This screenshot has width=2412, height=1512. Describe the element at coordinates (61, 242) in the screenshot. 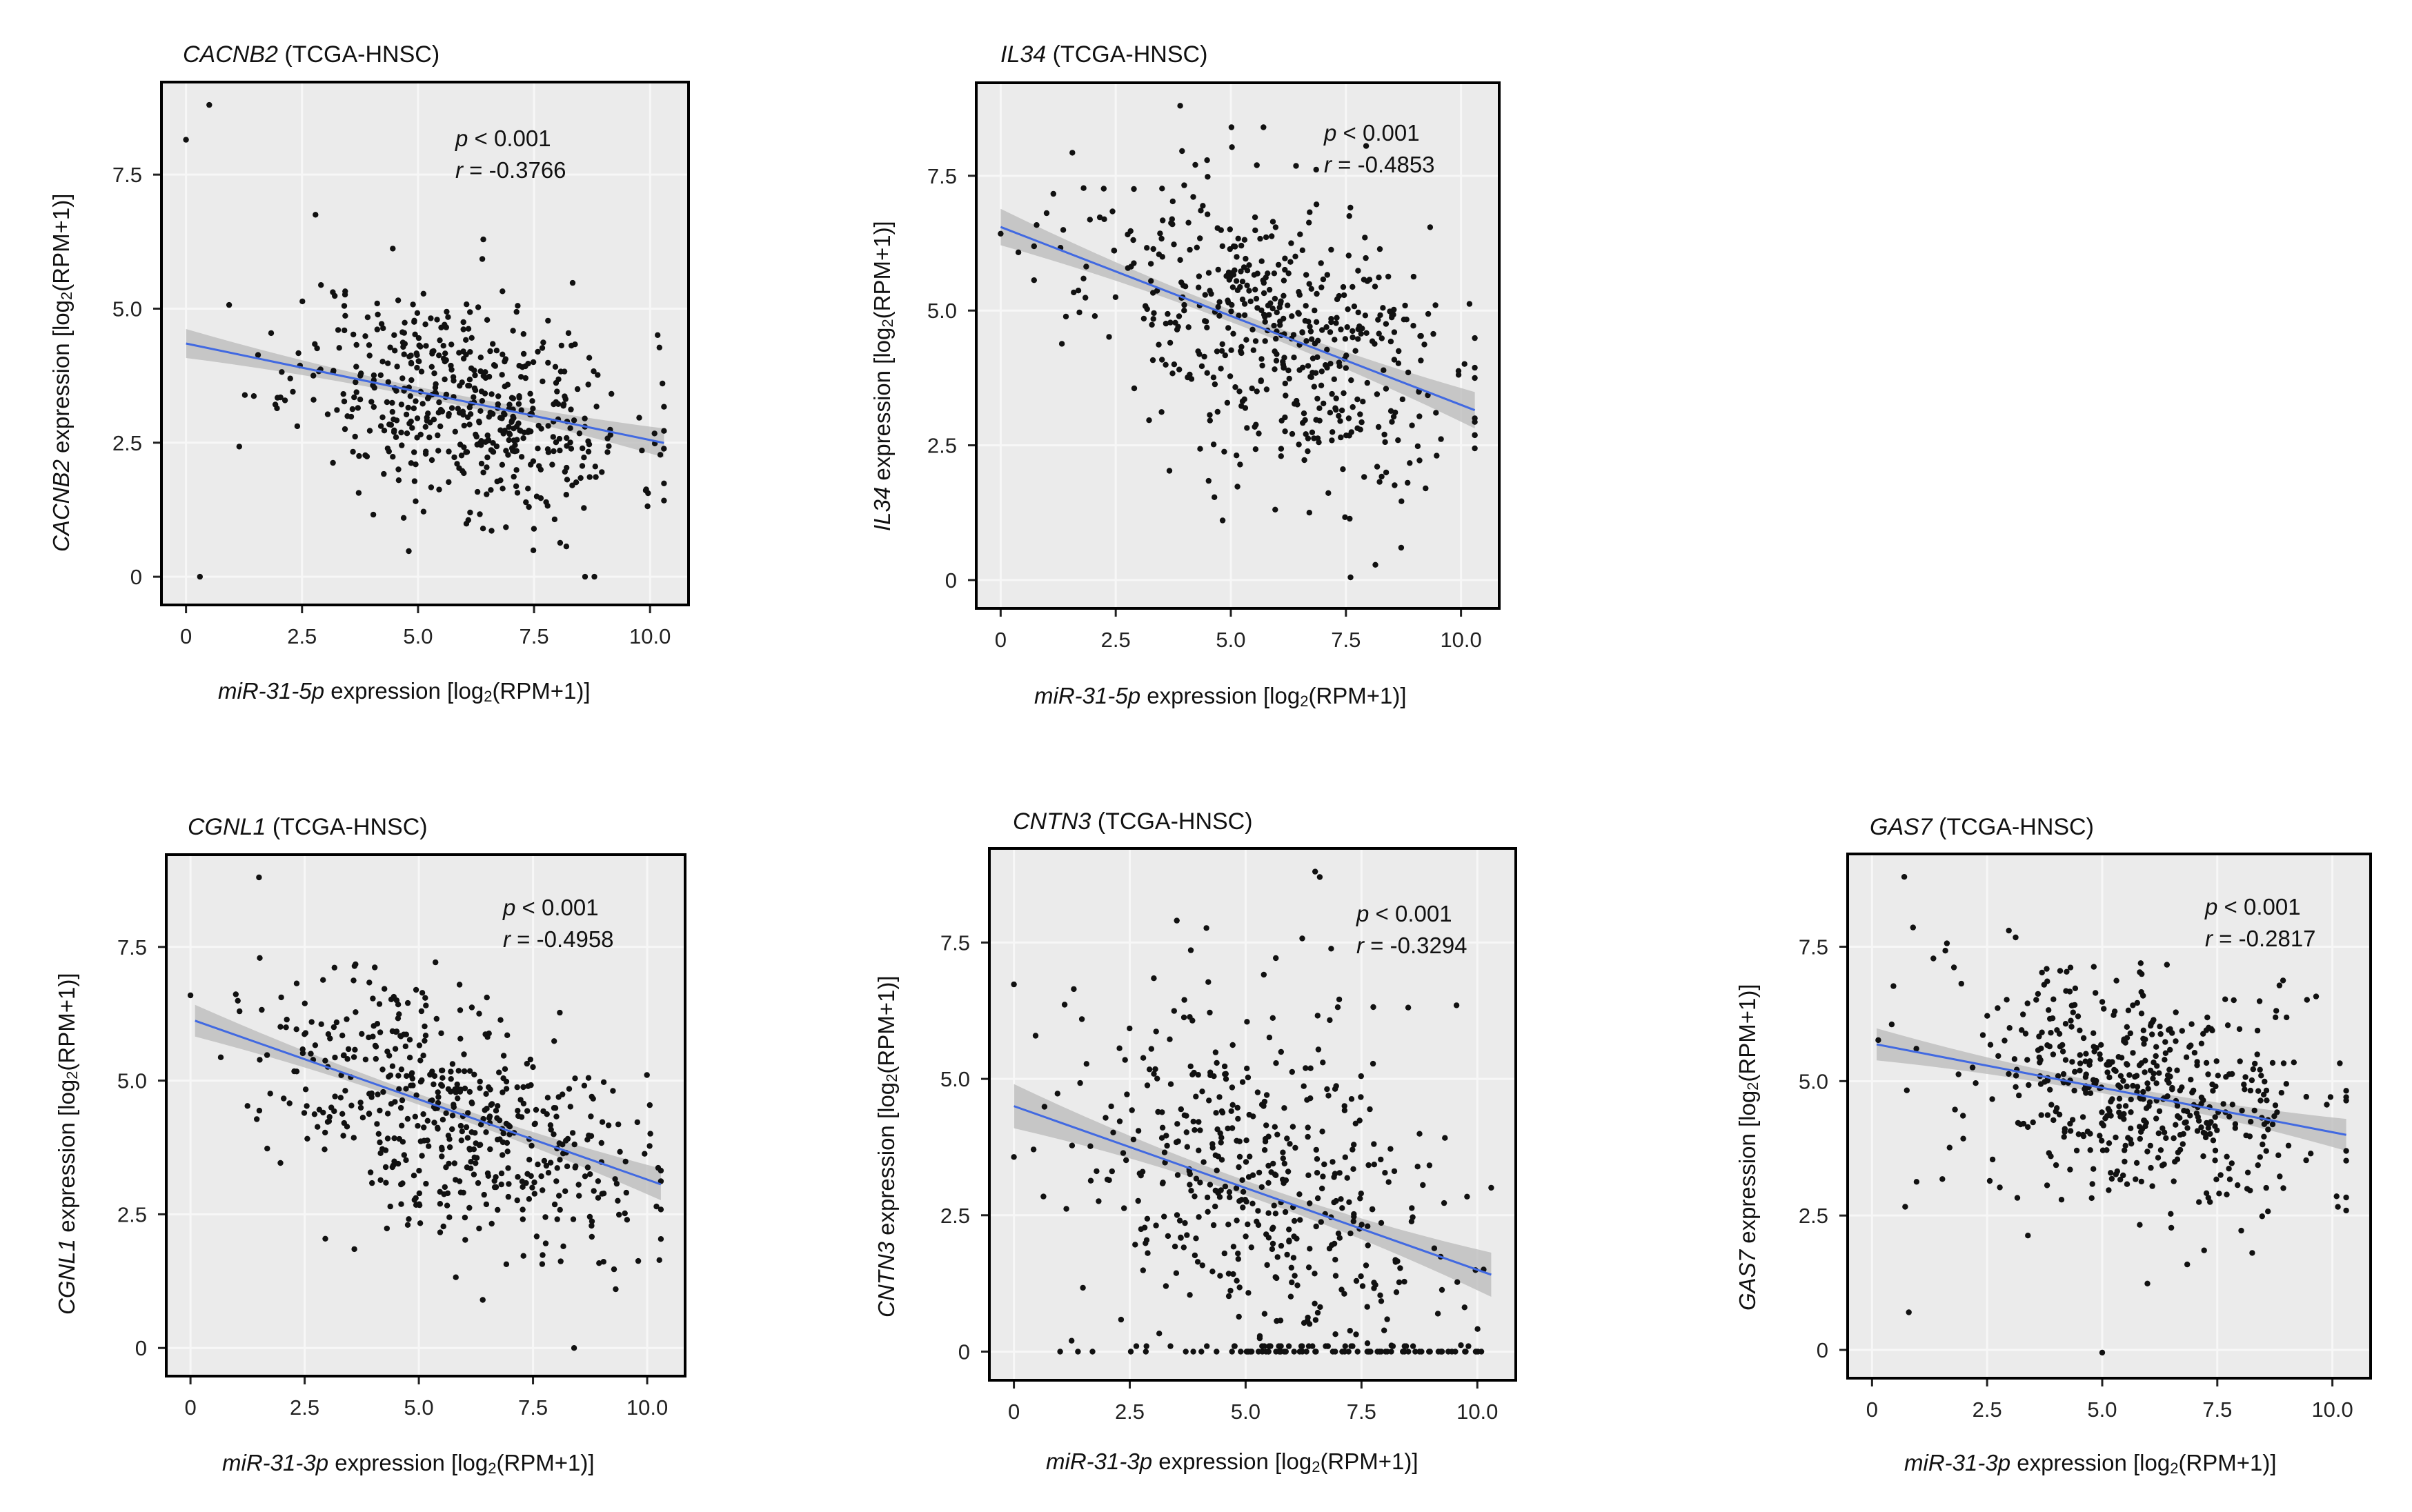

I see `y-axis-unit: (RPM+1)]` at that location.